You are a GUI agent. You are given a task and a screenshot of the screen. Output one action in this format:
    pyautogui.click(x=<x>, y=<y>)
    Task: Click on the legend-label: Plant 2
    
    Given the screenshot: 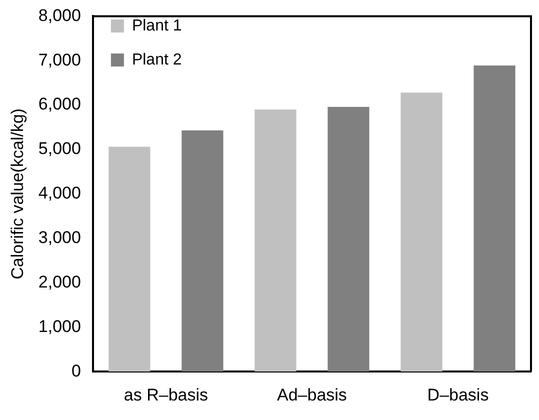 What is the action you would take?
    pyautogui.click(x=157, y=59)
    